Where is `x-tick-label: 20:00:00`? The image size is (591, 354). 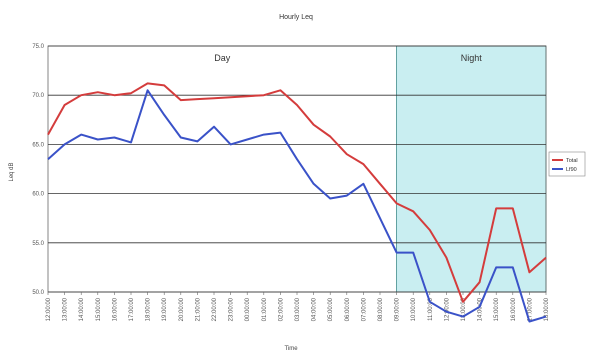 x-tick-label: 20:00:00 is located at coordinates (182, 309).